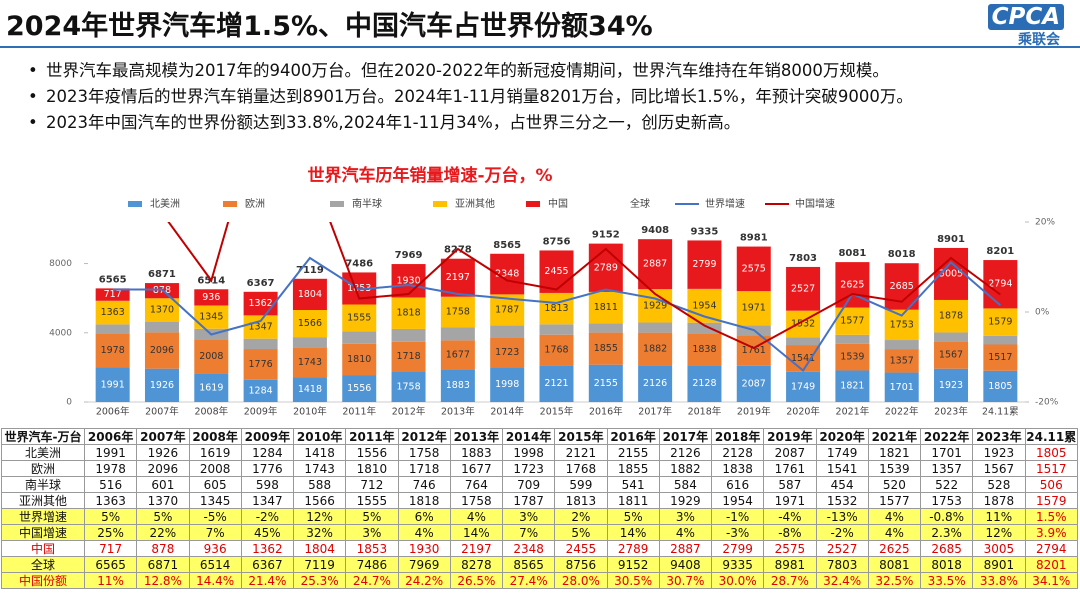 The height and width of the screenshot is (608, 1080). Describe the element at coordinates (946, 564) in the screenshot. I see `table-cell: 8018` at that location.